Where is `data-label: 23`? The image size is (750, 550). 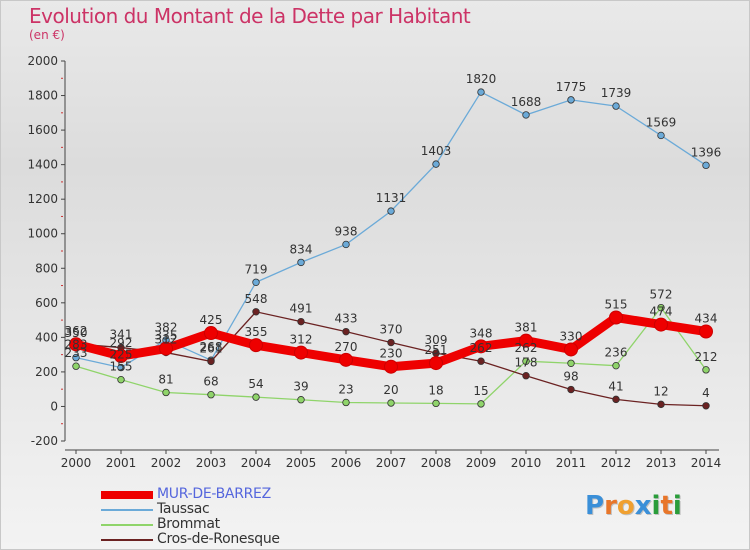 data-label: 23 is located at coordinates (345, 389).